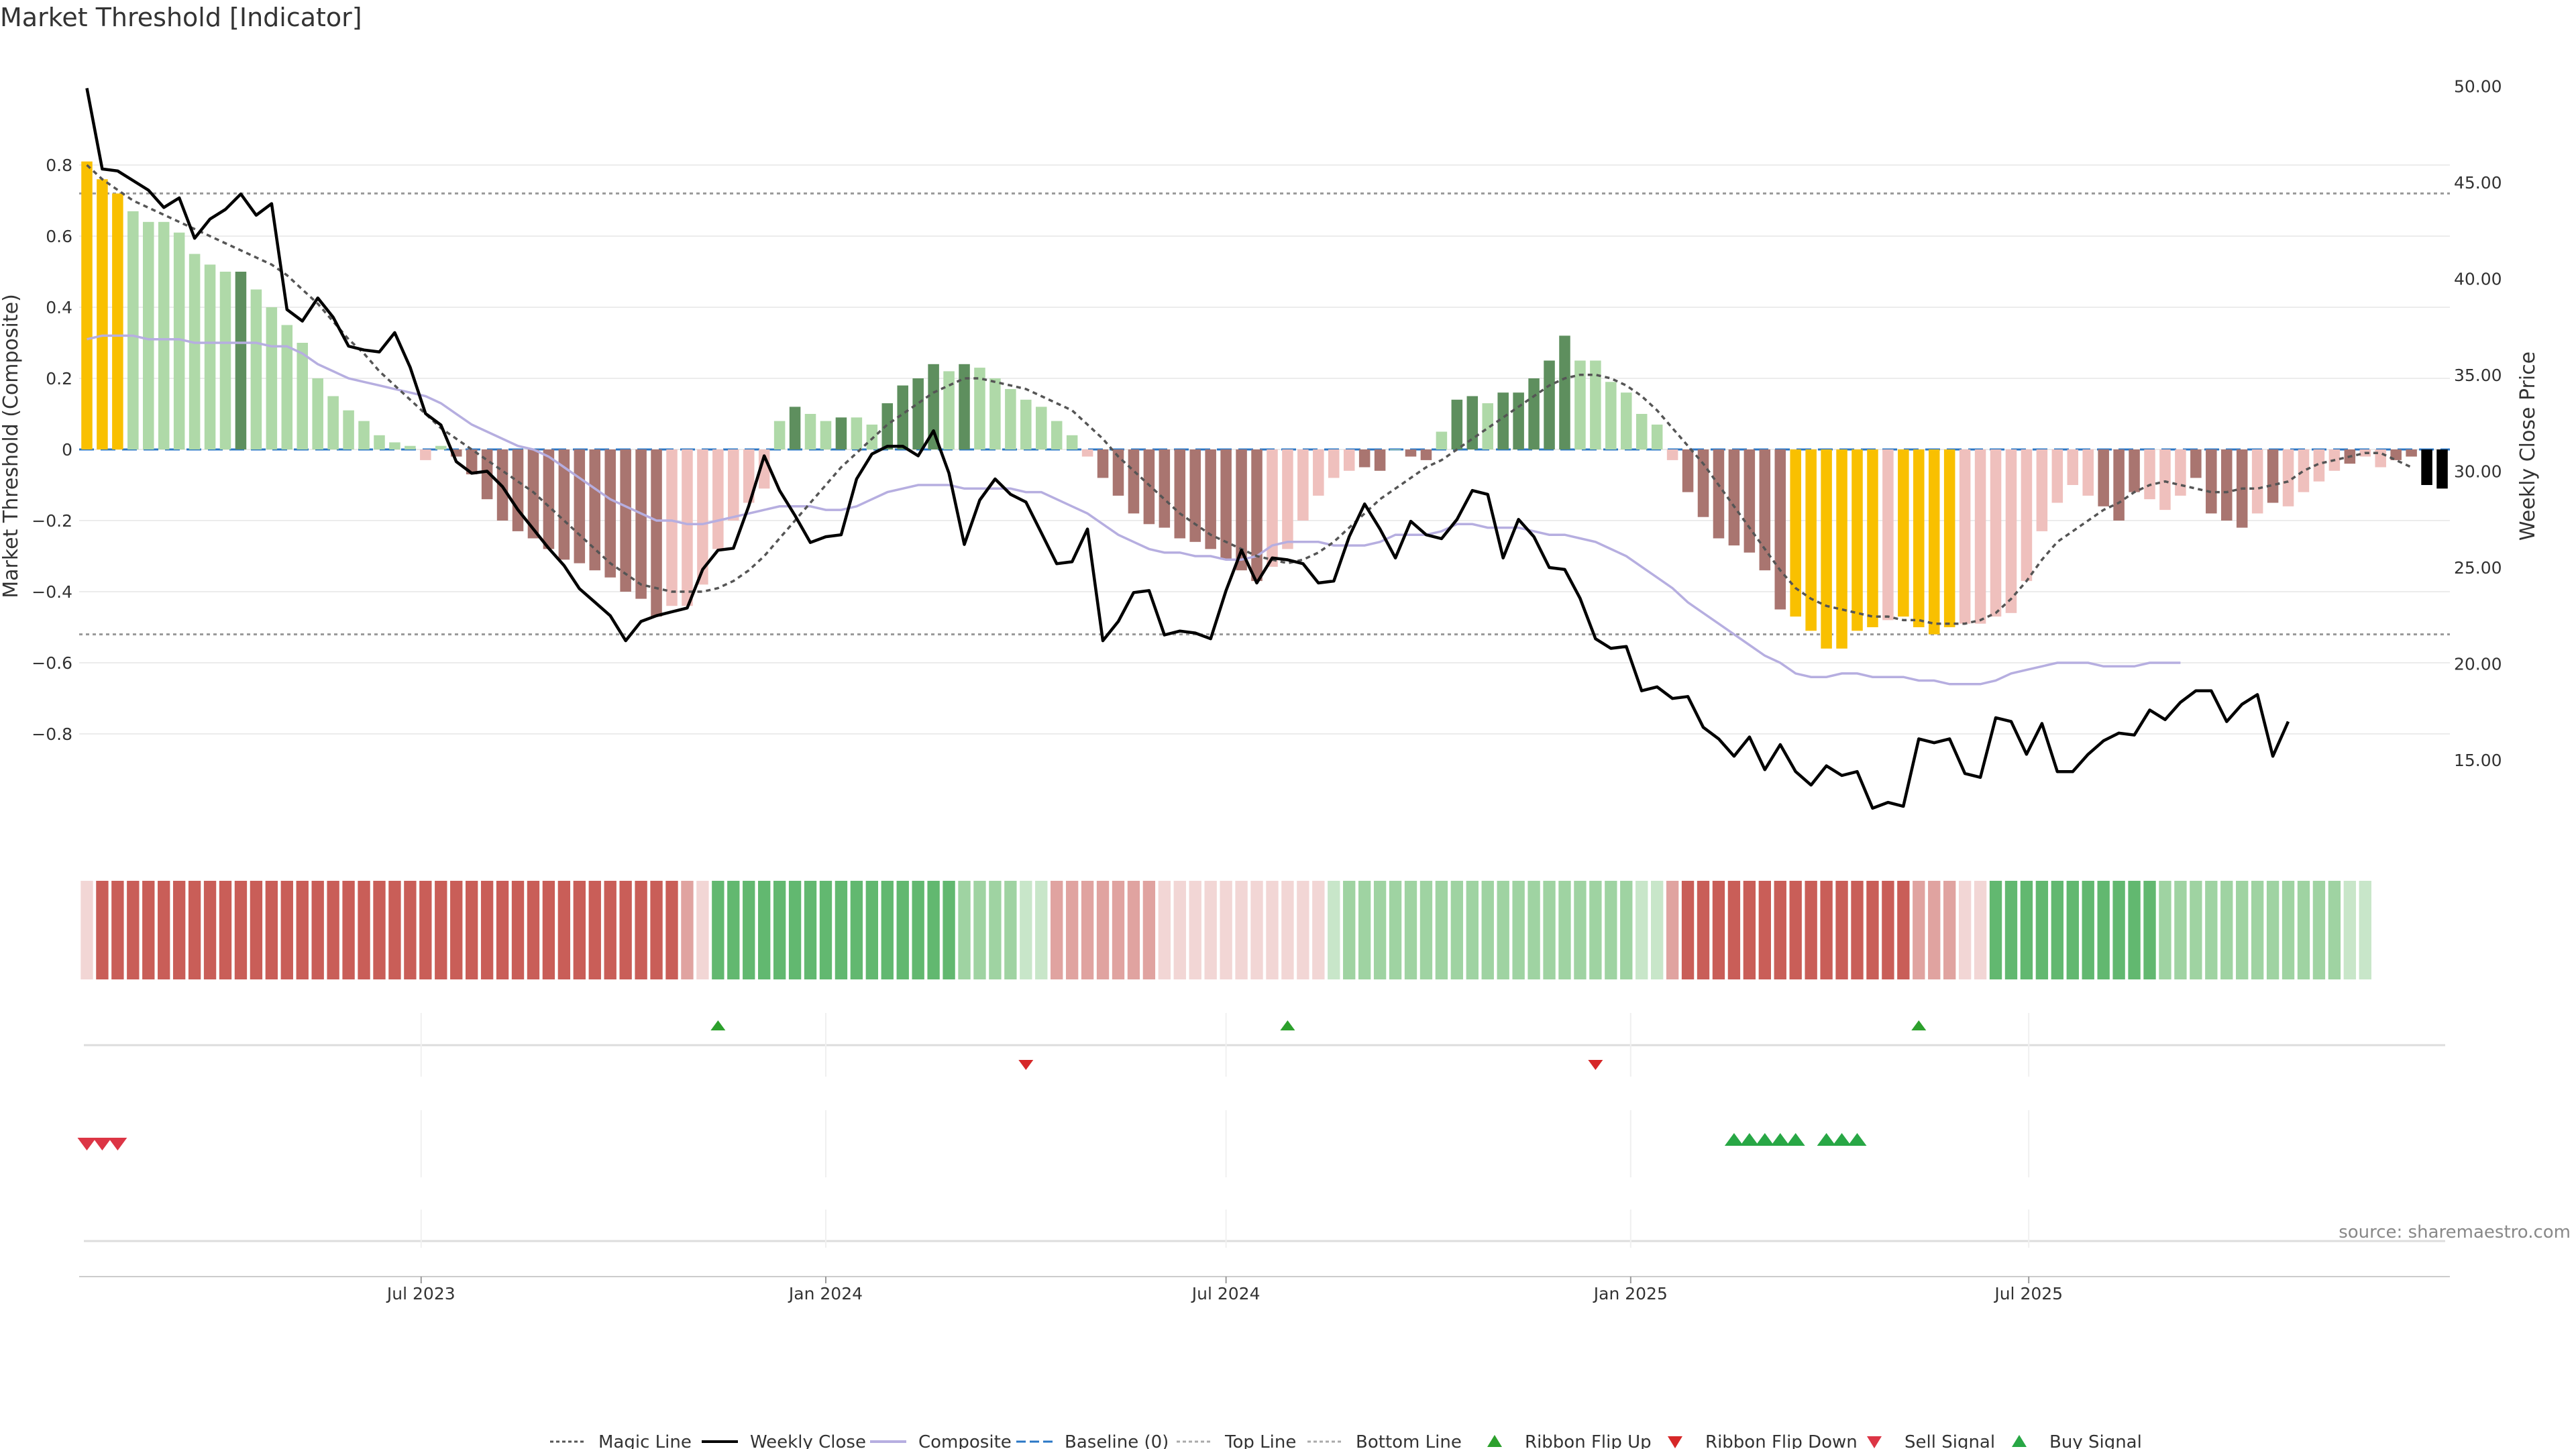  I want to click on y-tick-left: 0.4, so click(59, 307).